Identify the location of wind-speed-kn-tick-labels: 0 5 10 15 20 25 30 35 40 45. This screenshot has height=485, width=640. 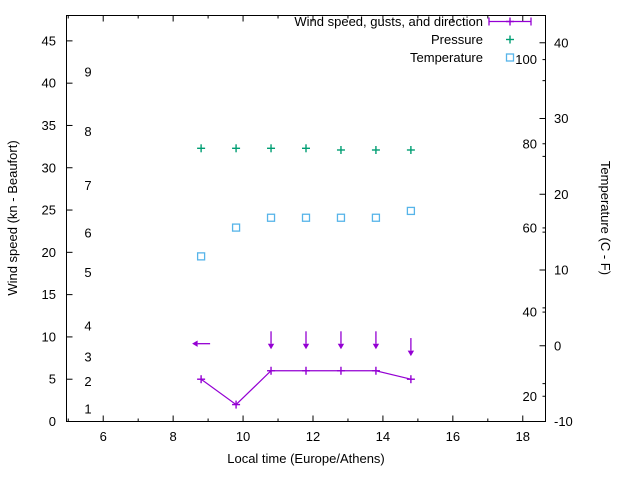
(49, 231).